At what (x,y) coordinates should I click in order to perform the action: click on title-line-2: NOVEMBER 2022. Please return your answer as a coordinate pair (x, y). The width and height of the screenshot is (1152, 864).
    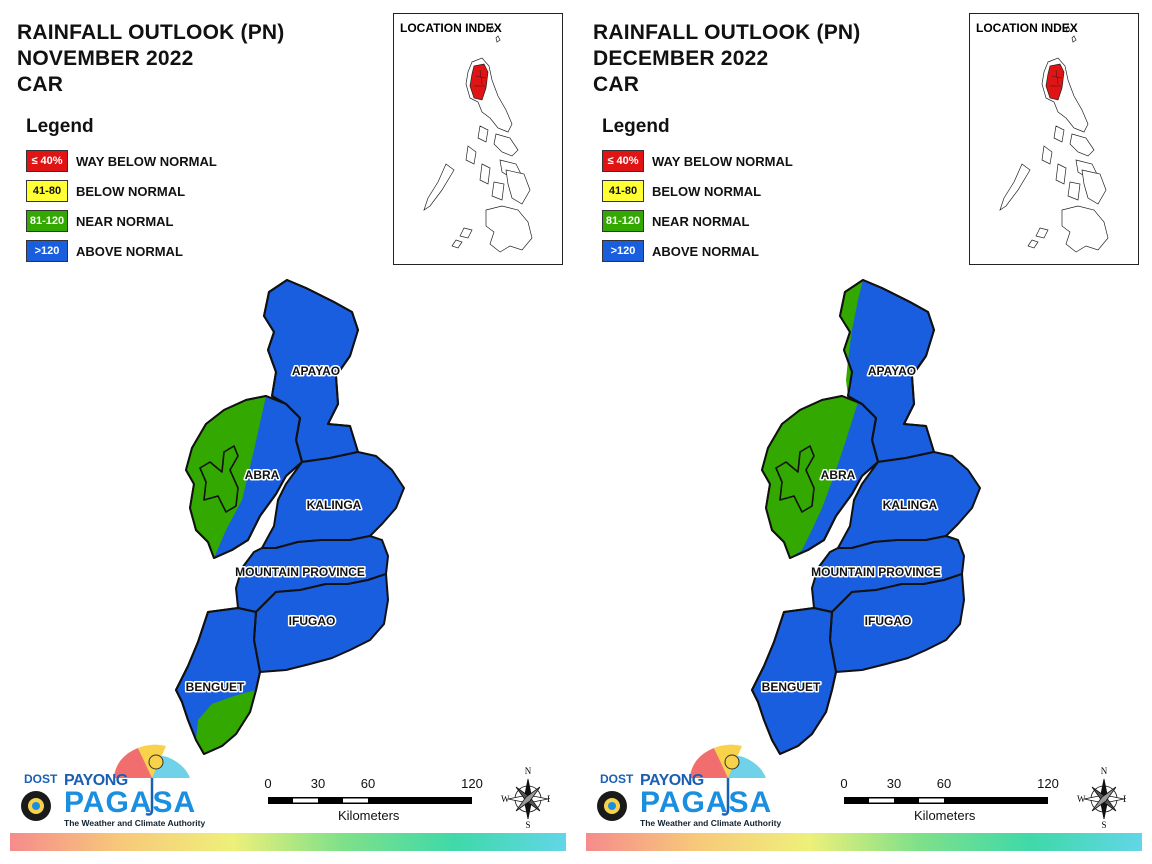
    Looking at the image, I should click on (105, 58).